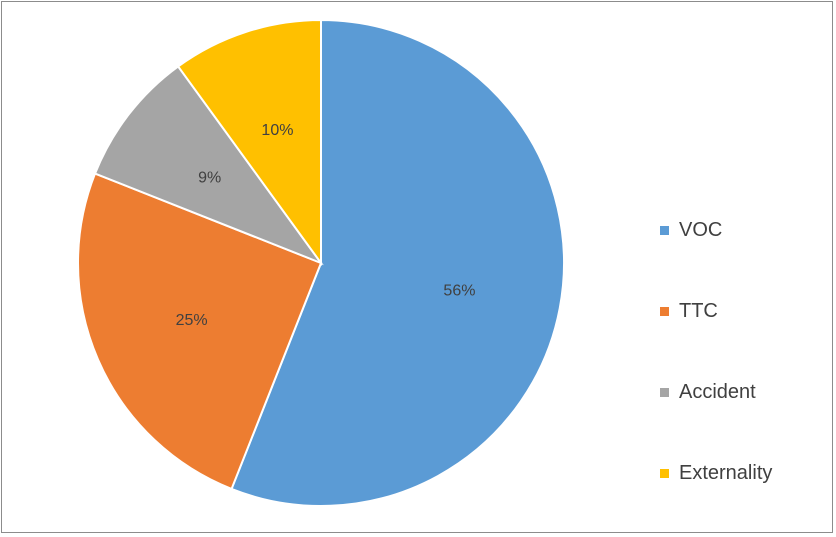  What do you see at coordinates (209, 178) in the screenshot?
I see `slice-label-accident: 9%` at bounding box center [209, 178].